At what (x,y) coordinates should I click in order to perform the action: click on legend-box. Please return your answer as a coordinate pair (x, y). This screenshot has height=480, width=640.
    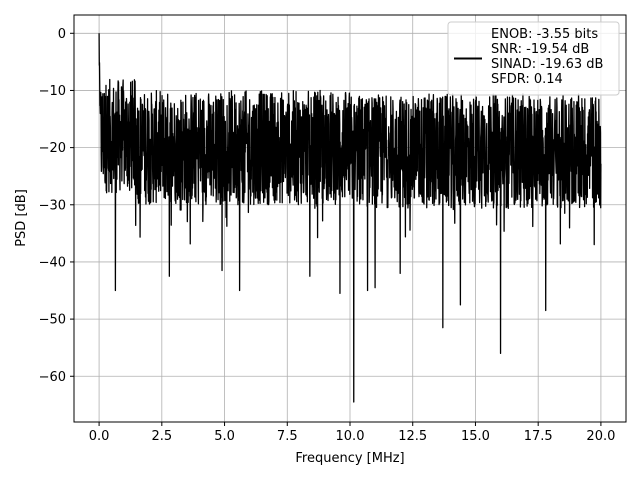
    Looking at the image, I should click on (533, 58).